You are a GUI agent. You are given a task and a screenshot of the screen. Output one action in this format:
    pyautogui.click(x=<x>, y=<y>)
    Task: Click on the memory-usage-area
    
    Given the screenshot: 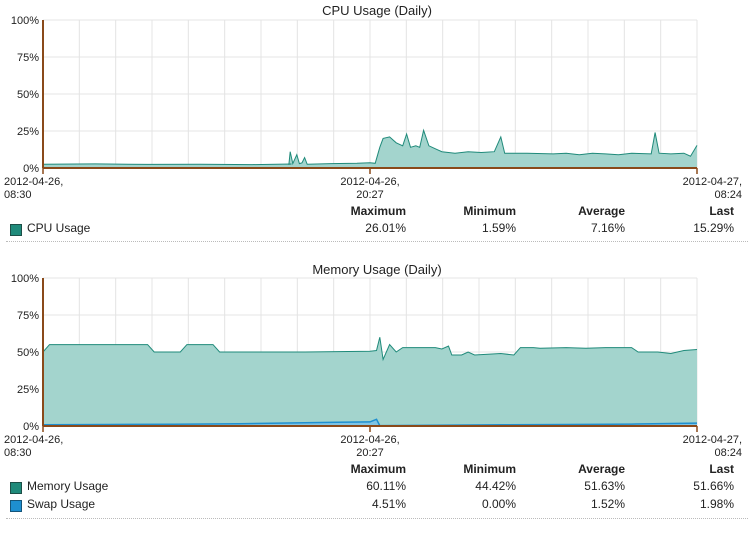 What is the action you would take?
    pyautogui.click(x=370, y=381)
    